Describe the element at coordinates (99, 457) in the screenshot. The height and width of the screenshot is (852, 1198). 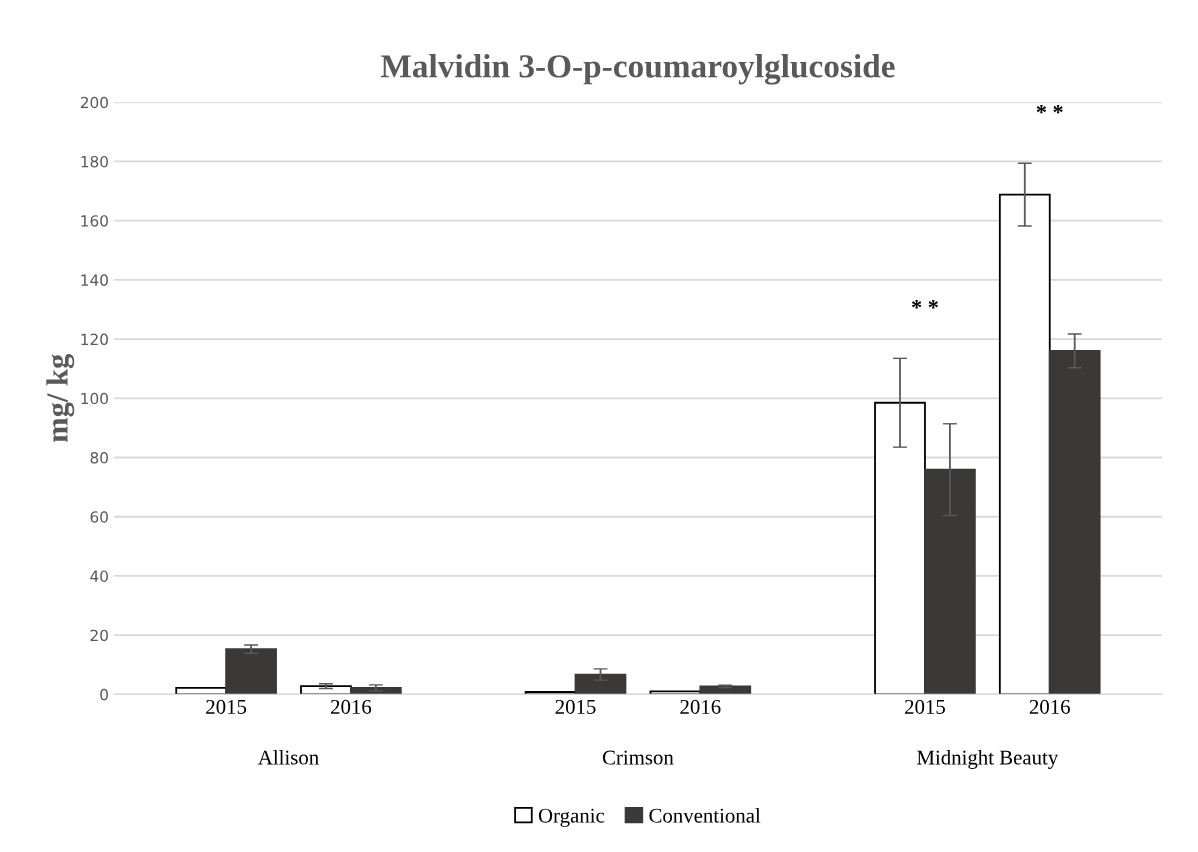
I see `y-tick-label: 80` at that location.